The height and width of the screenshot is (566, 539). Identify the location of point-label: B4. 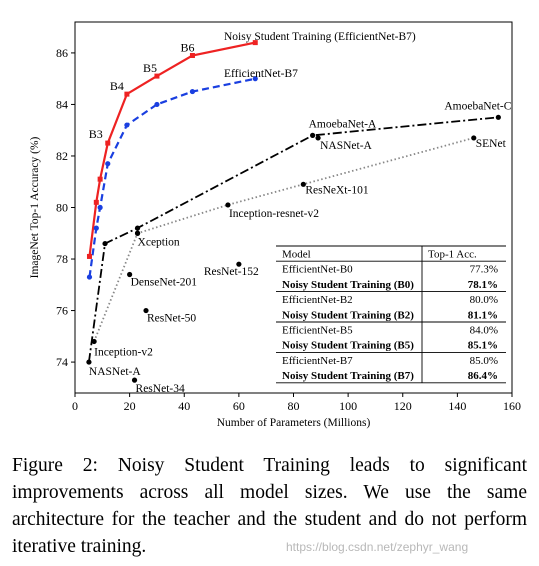
(117, 86).